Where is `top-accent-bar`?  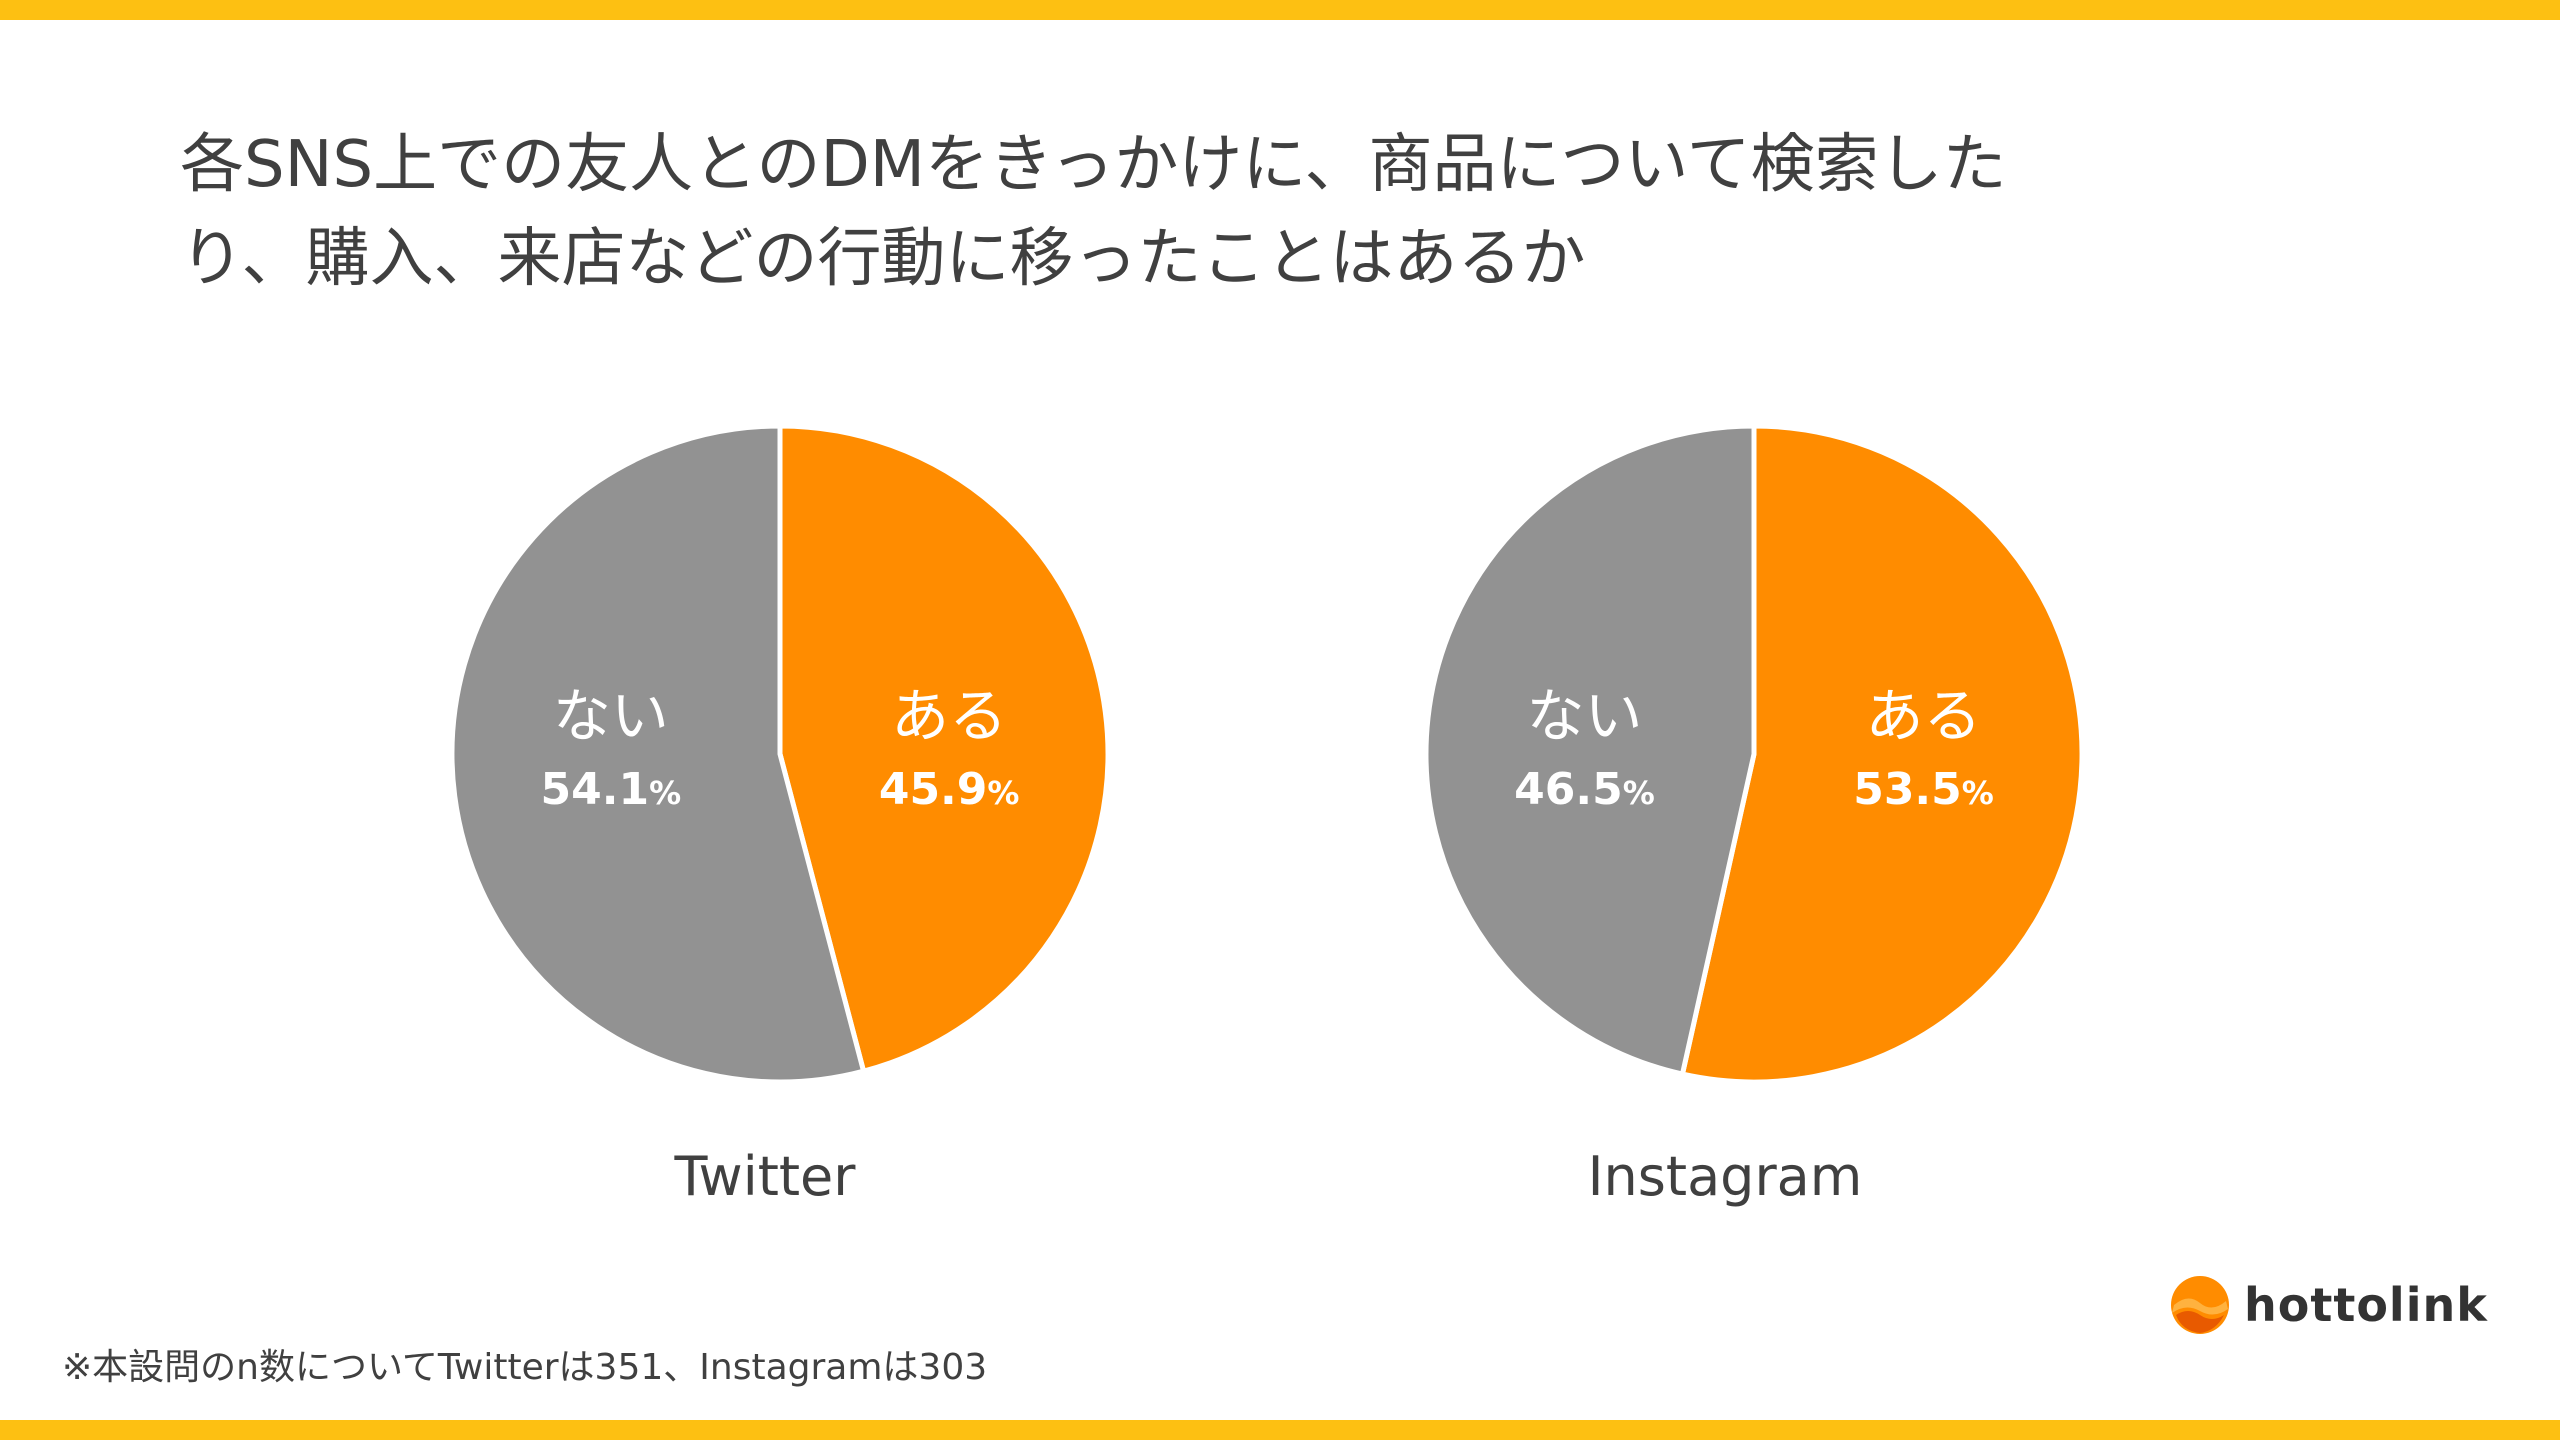 top-accent-bar is located at coordinates (1280, 10).